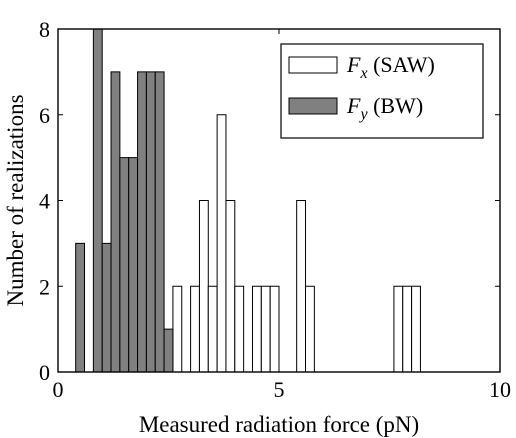 The width and height of the screenshot is (516, 438). What do you see at coordinates (44, 29) in the screenshot?
I see `y-tick-label: 8` at bounding box center [44, 29].